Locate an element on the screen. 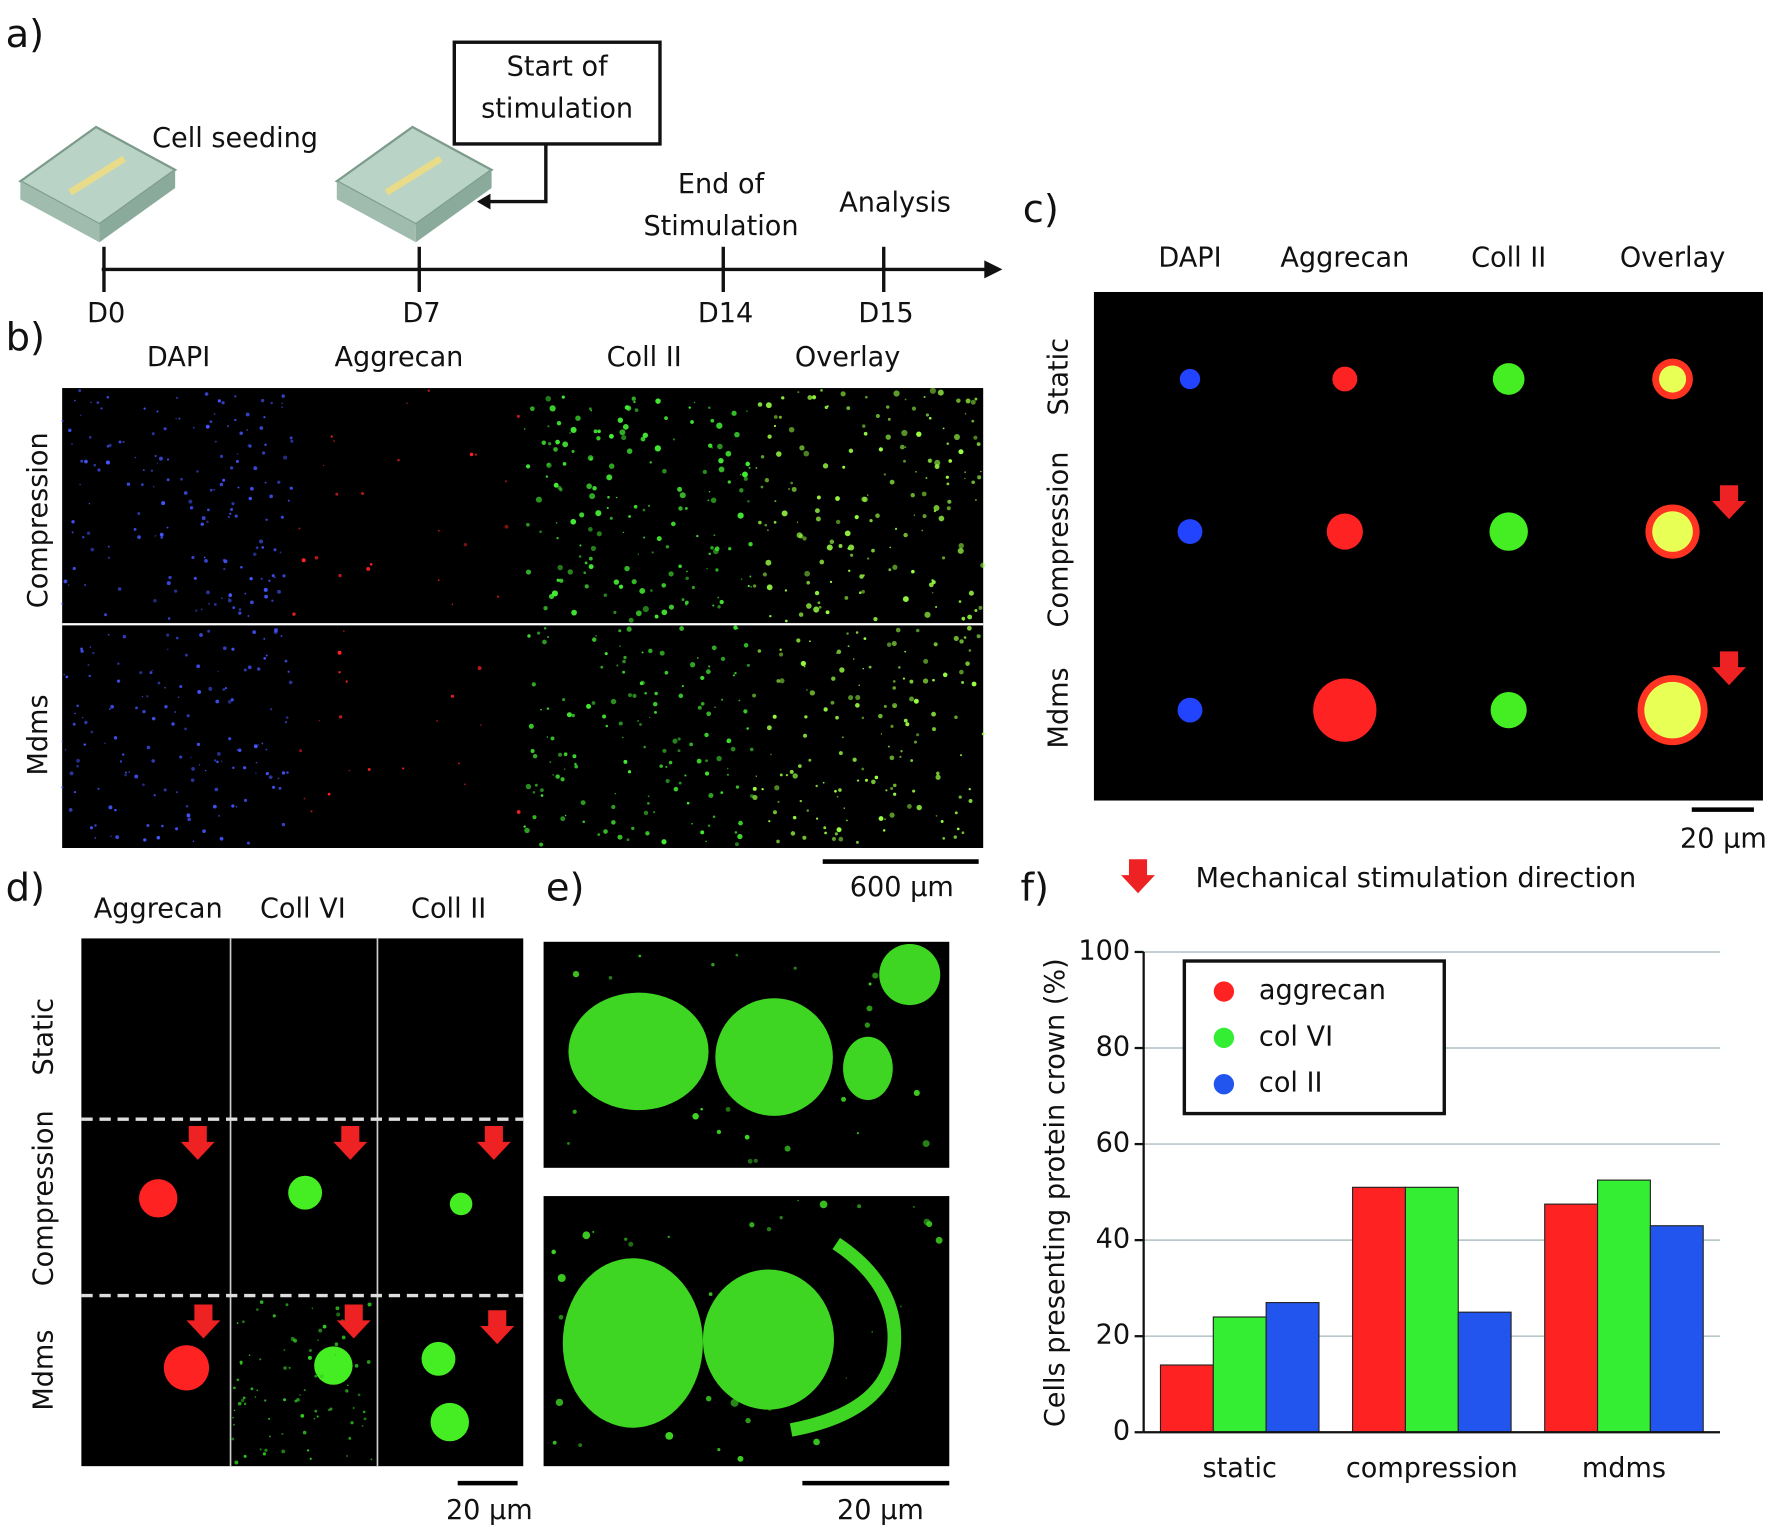 The image size is (1772, 1531). column-label: Overlay is located at coordinates (1672, 258).